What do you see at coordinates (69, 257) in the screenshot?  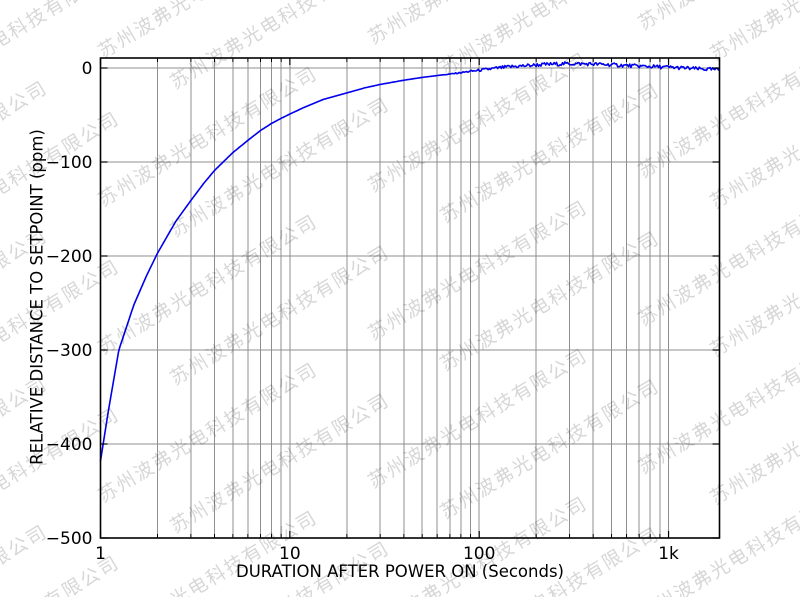 I see `y-tick-label: −200` at bounding box center [69, 257].